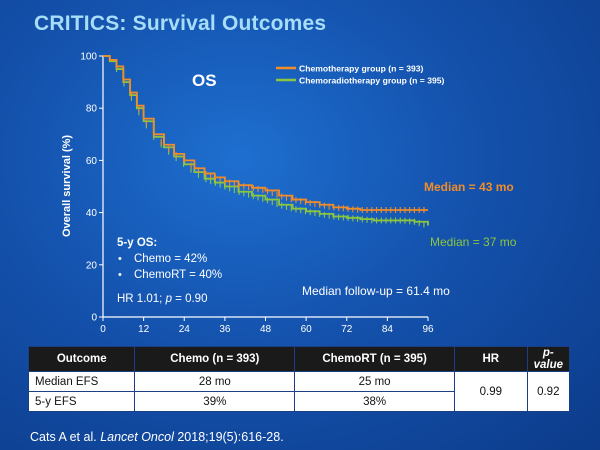 The height and width of the screenshot is (450, 600). Describe the element at coordinates (180, 23) in the screenshot. I see `slide-title: CRITICS: Survival Outcomes` at that location.